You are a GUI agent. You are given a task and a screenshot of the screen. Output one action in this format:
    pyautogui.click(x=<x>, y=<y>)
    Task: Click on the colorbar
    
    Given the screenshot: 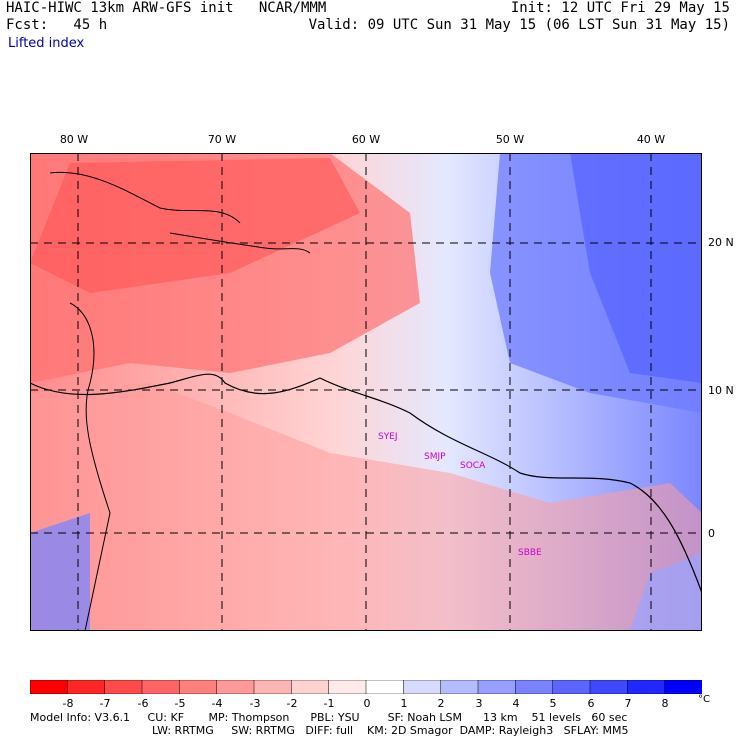 What is the action you would take?
    pyautogui.click(x=366, y=687)
    